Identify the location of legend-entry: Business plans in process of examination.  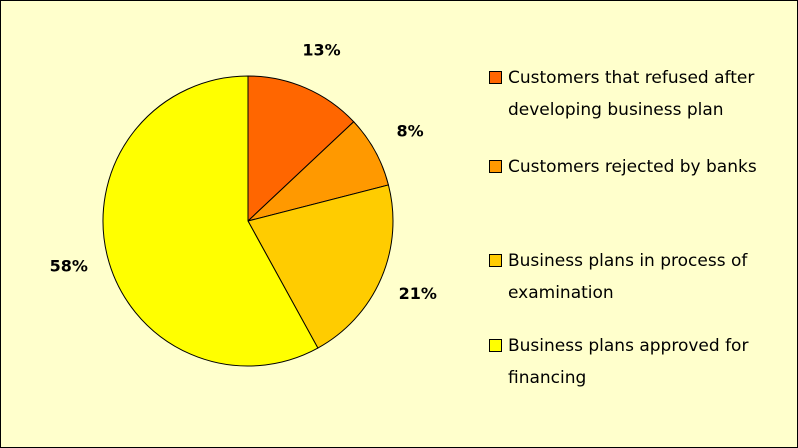
(639, 277).